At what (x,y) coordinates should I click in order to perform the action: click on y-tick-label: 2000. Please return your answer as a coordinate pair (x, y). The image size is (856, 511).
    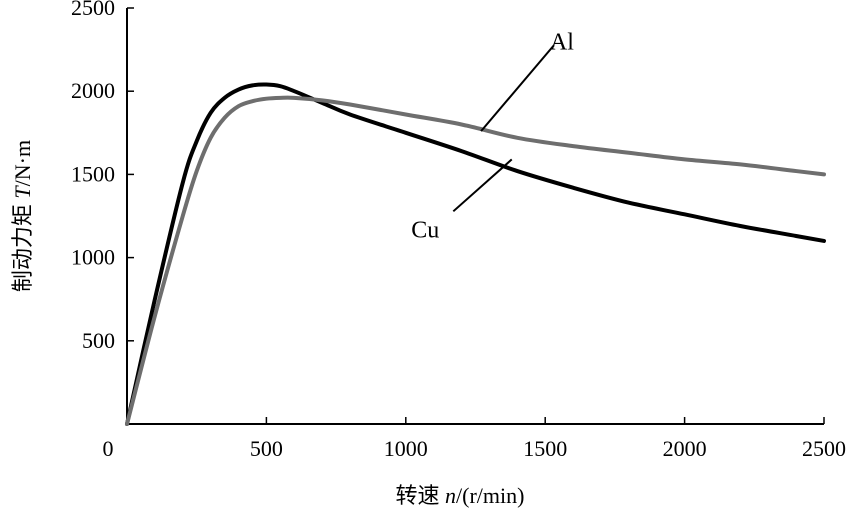
    Looking at the image, I should click on (93, 90).